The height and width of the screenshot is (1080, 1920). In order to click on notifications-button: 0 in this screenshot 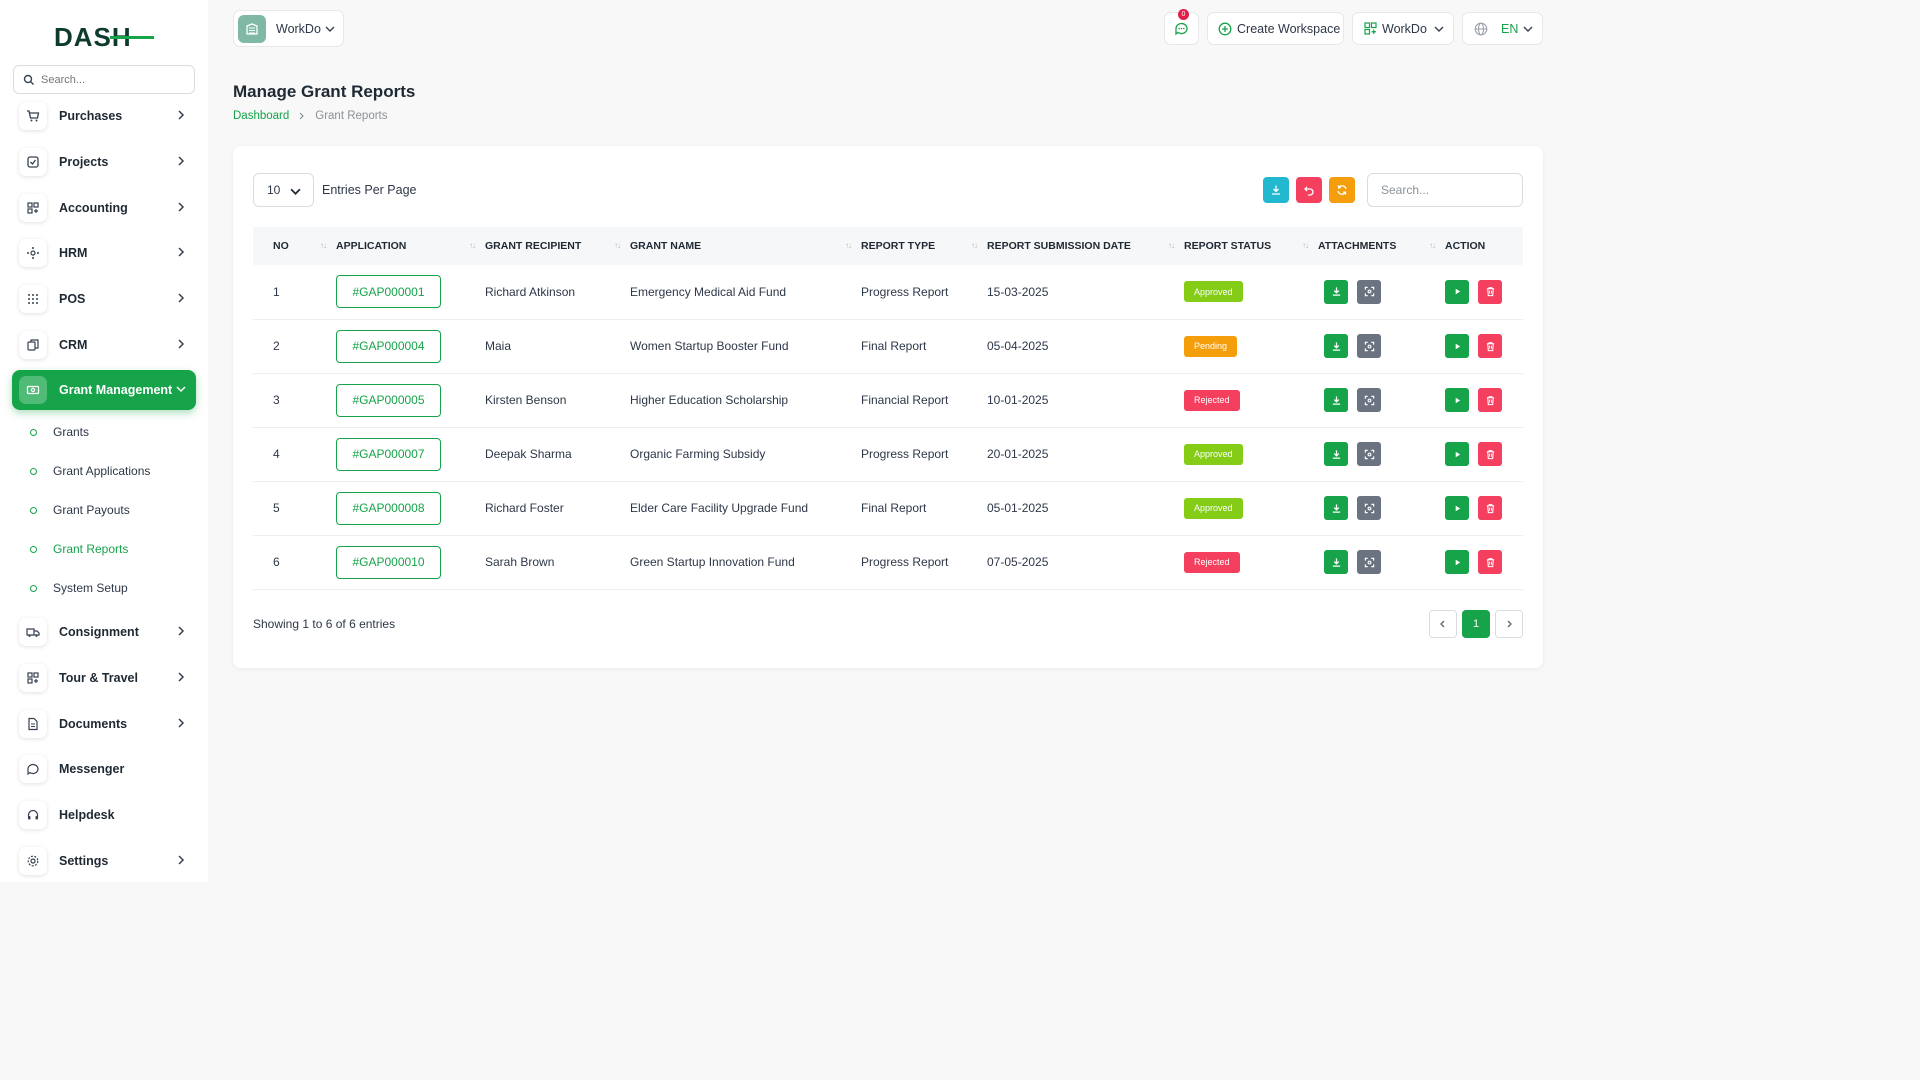, I will do `click(1181, 27)`.